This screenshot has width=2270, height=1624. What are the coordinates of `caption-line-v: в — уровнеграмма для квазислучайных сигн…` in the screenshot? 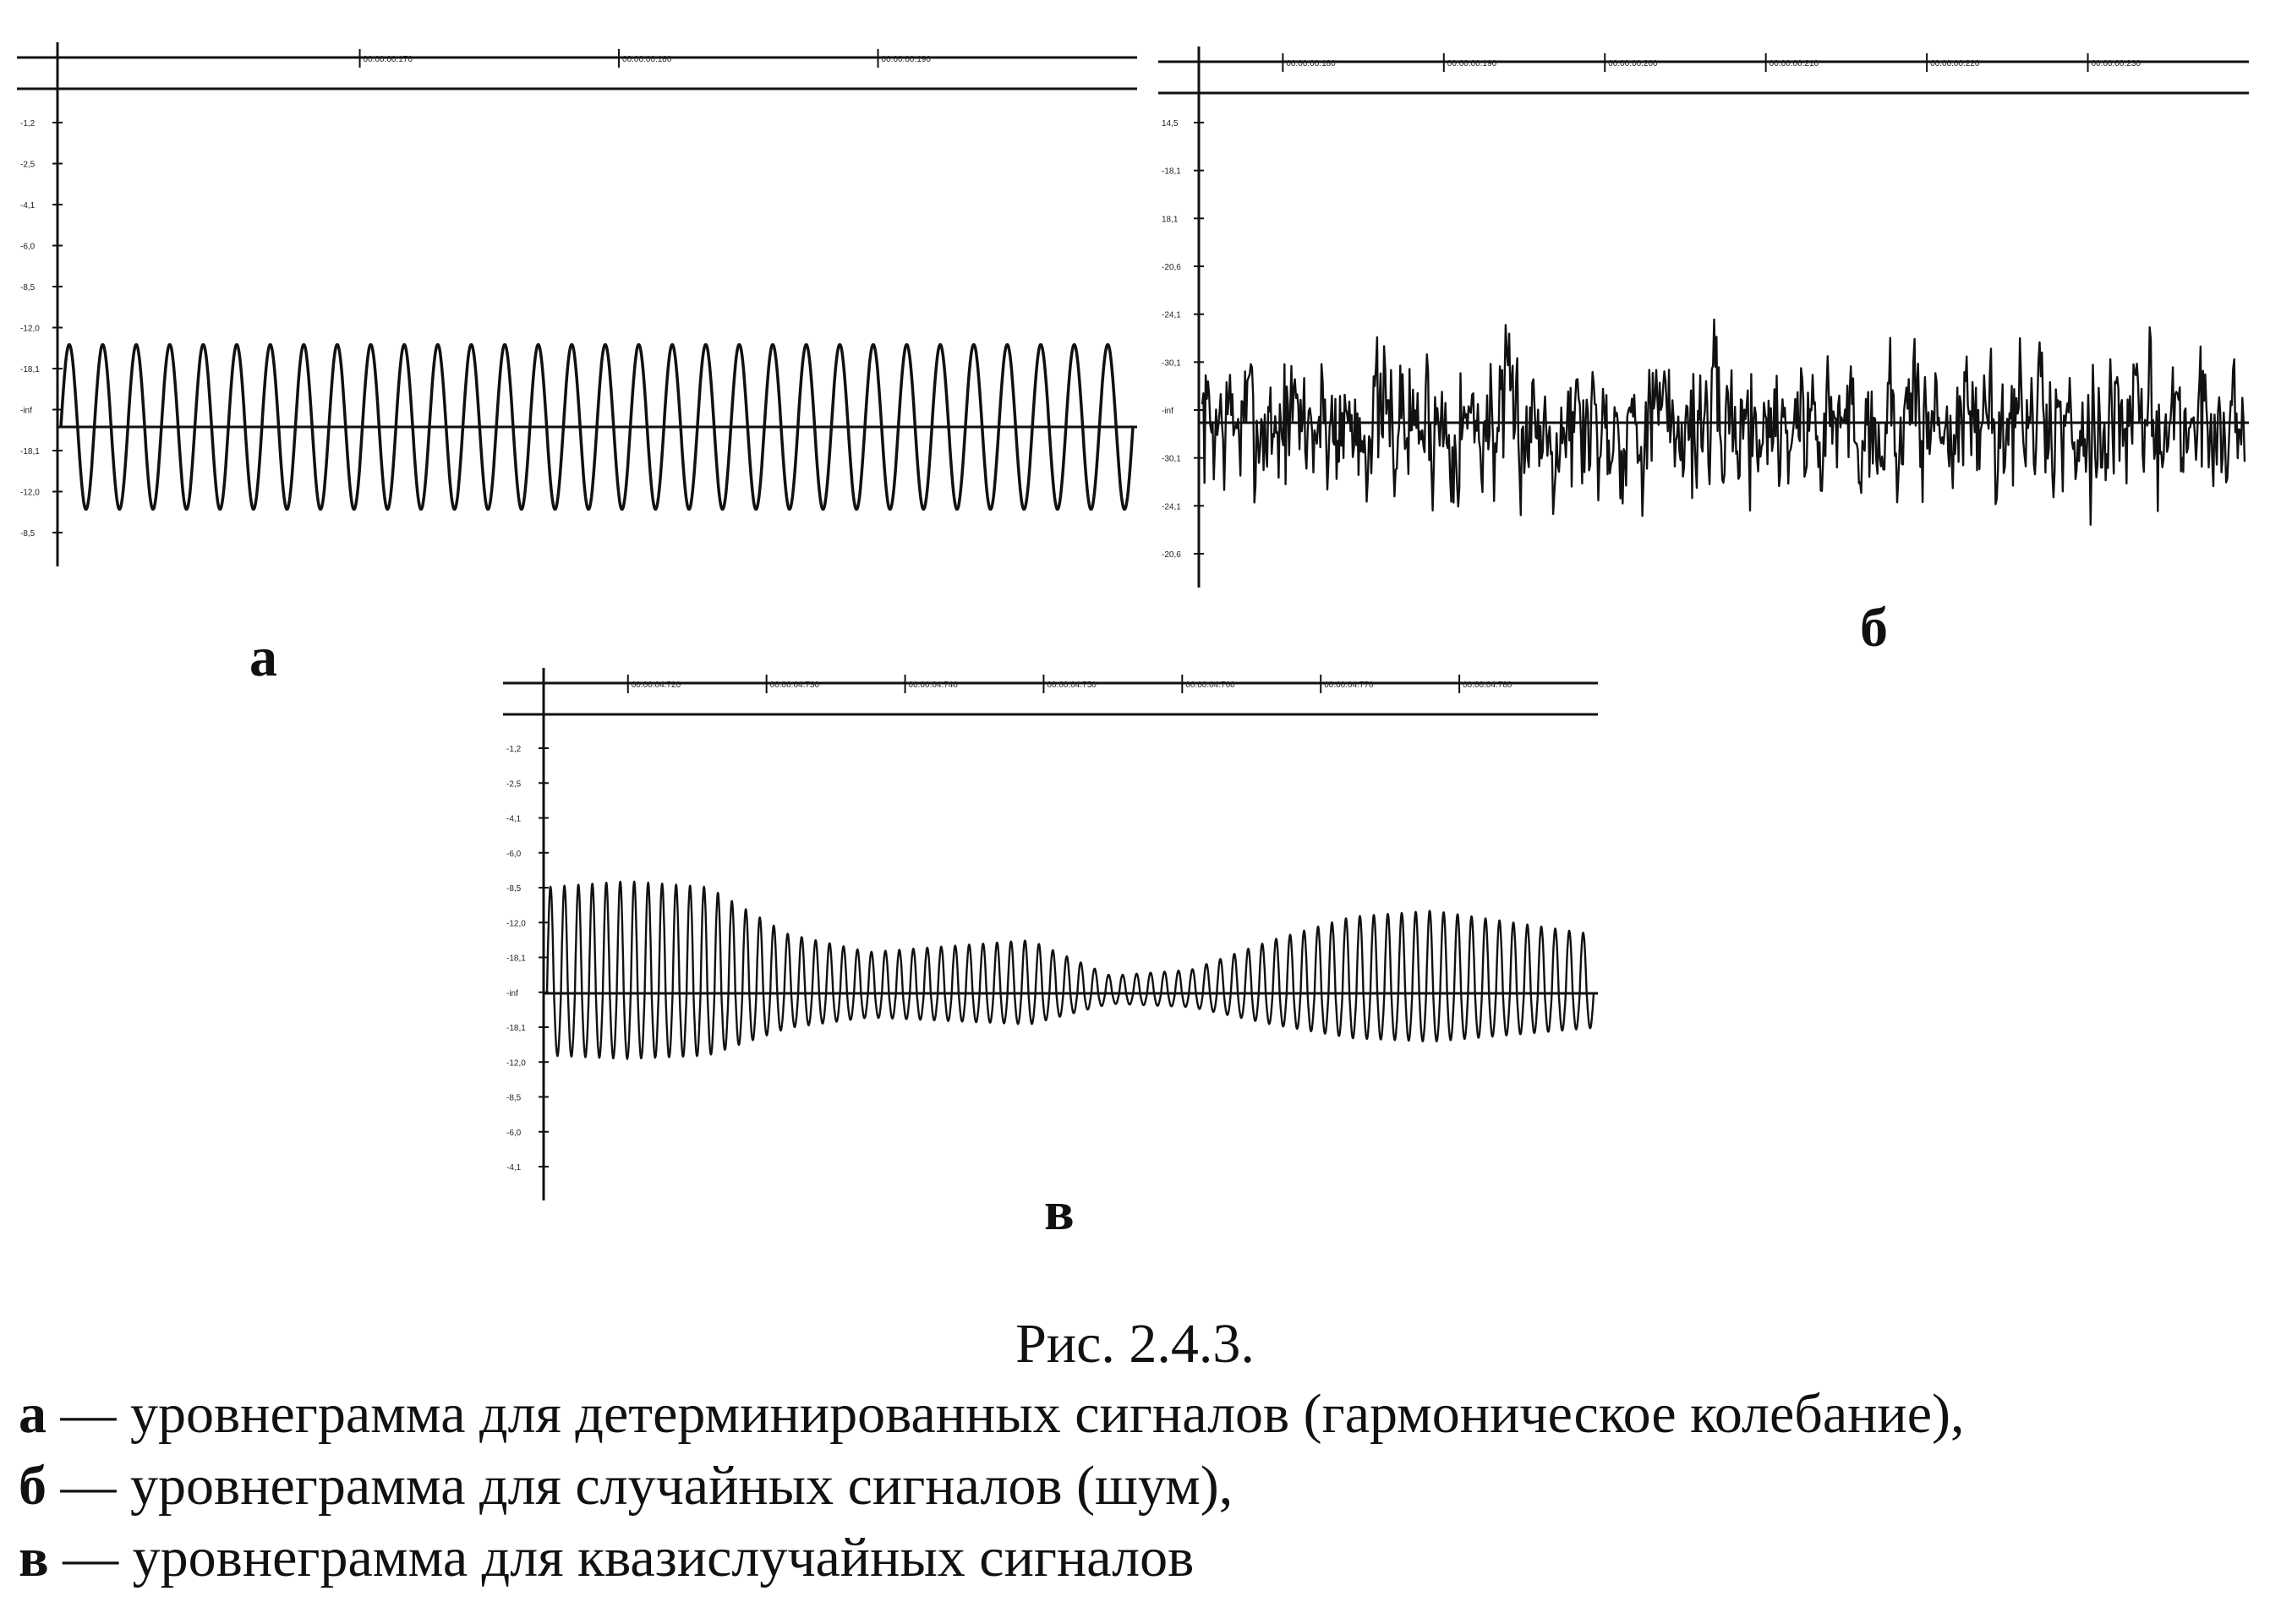 It's located at (1144, 1558).